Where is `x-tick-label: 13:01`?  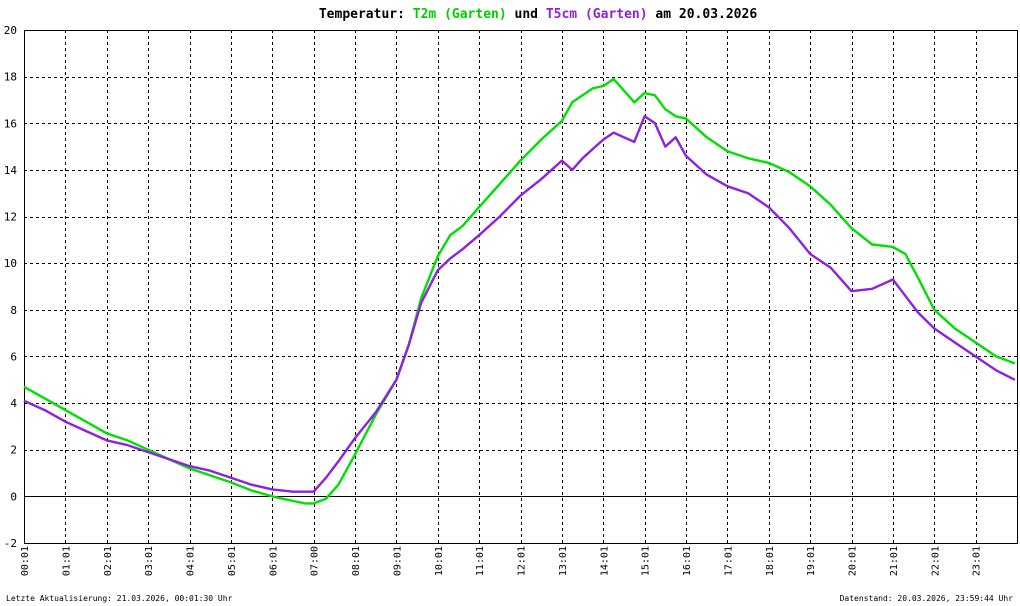 x-tick-label: 13:01 is located at coordinates (563, 561).